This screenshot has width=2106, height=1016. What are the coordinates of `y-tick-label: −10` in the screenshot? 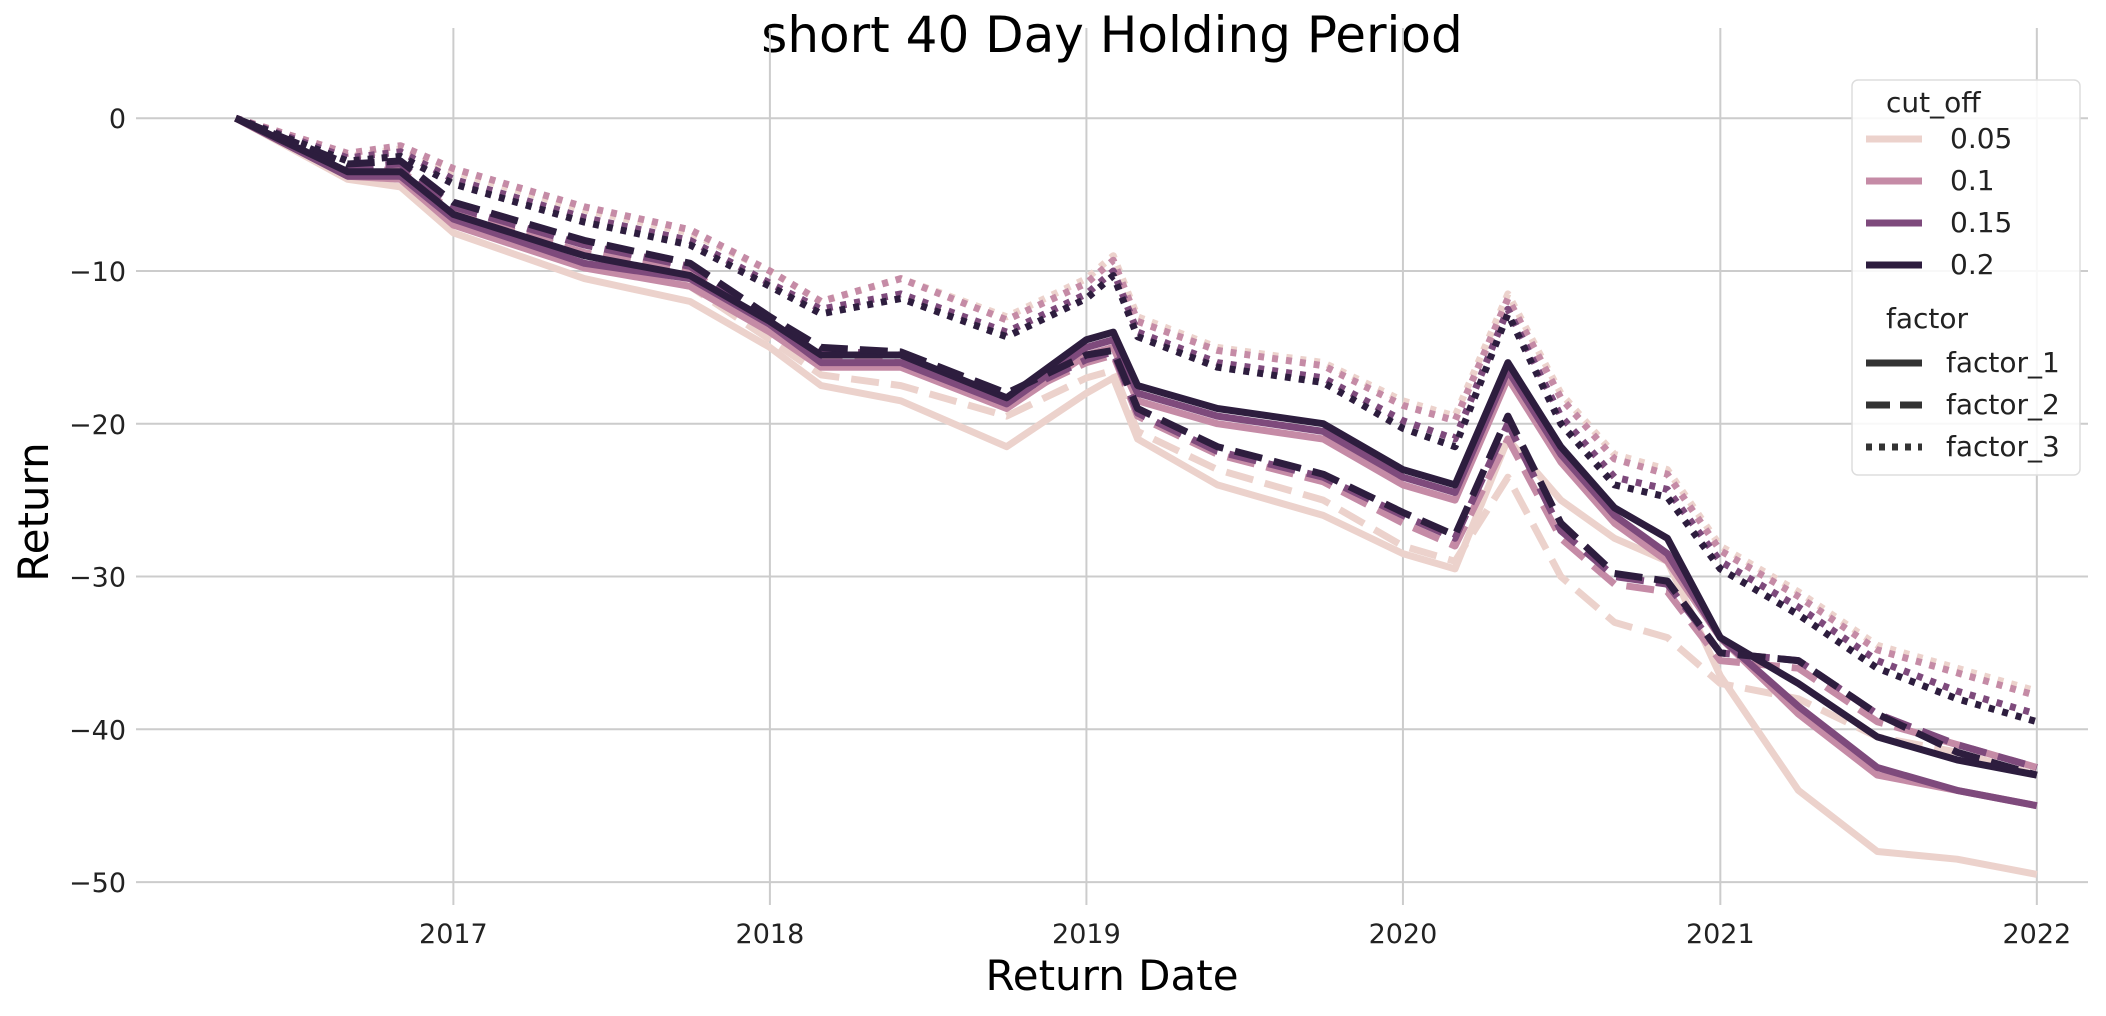 It's located at (97, 272).